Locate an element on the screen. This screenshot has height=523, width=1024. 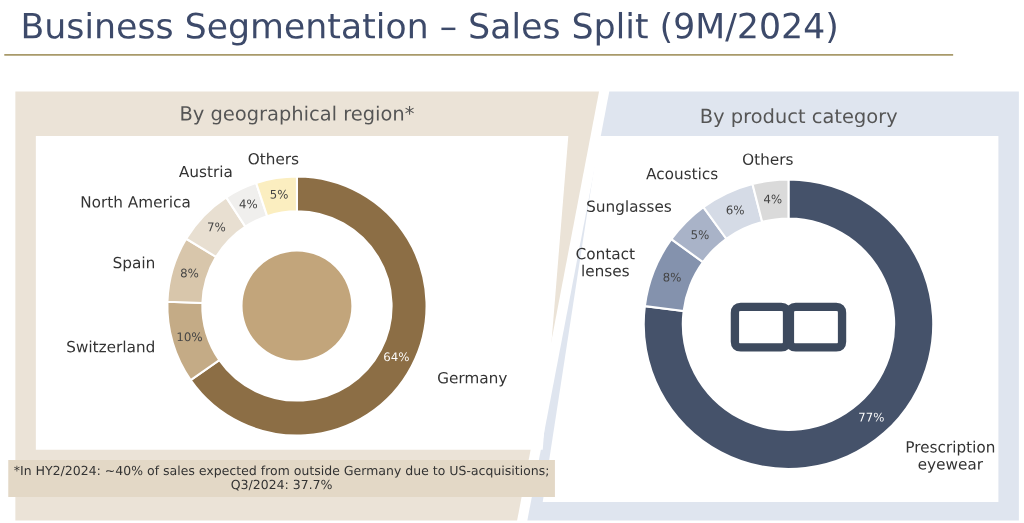
slice-label: Spain is located at coordinates (134, 264).